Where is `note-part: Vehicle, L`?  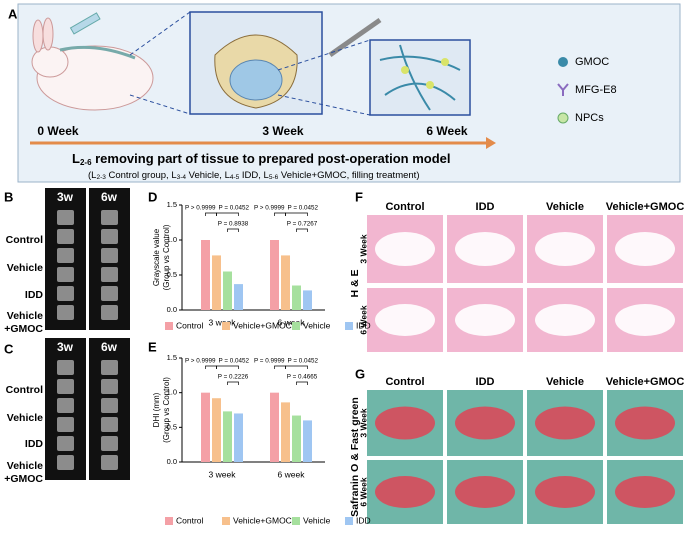
note-part: Vehicle, L is located at coordinates (208, 175).